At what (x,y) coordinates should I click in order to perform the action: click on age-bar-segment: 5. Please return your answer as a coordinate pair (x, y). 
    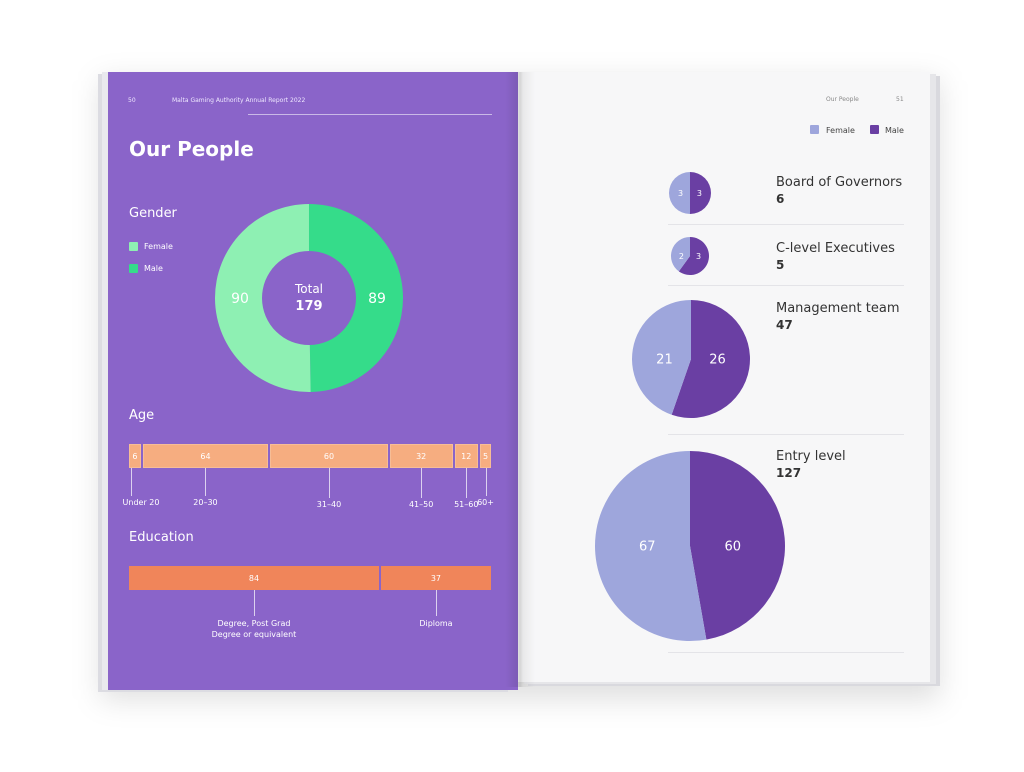
    Looking at the image, I should click on (485, 456).